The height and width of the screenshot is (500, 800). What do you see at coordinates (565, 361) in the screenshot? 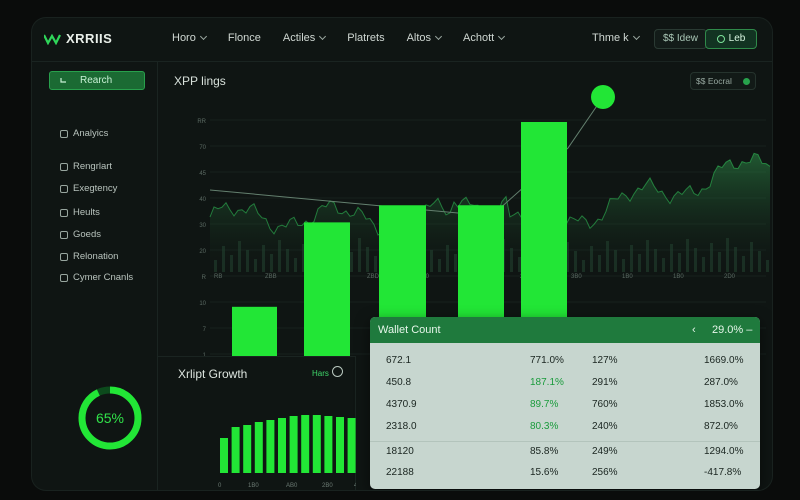
I see `table-row: 672.1 771.0% 127% 1669.0%` at bounding box center [565, 361].